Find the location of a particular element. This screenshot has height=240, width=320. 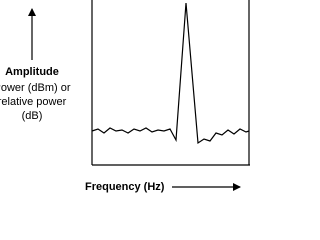

x-axis-title: Frequency (Hz) is located at coordinates (125, 187).